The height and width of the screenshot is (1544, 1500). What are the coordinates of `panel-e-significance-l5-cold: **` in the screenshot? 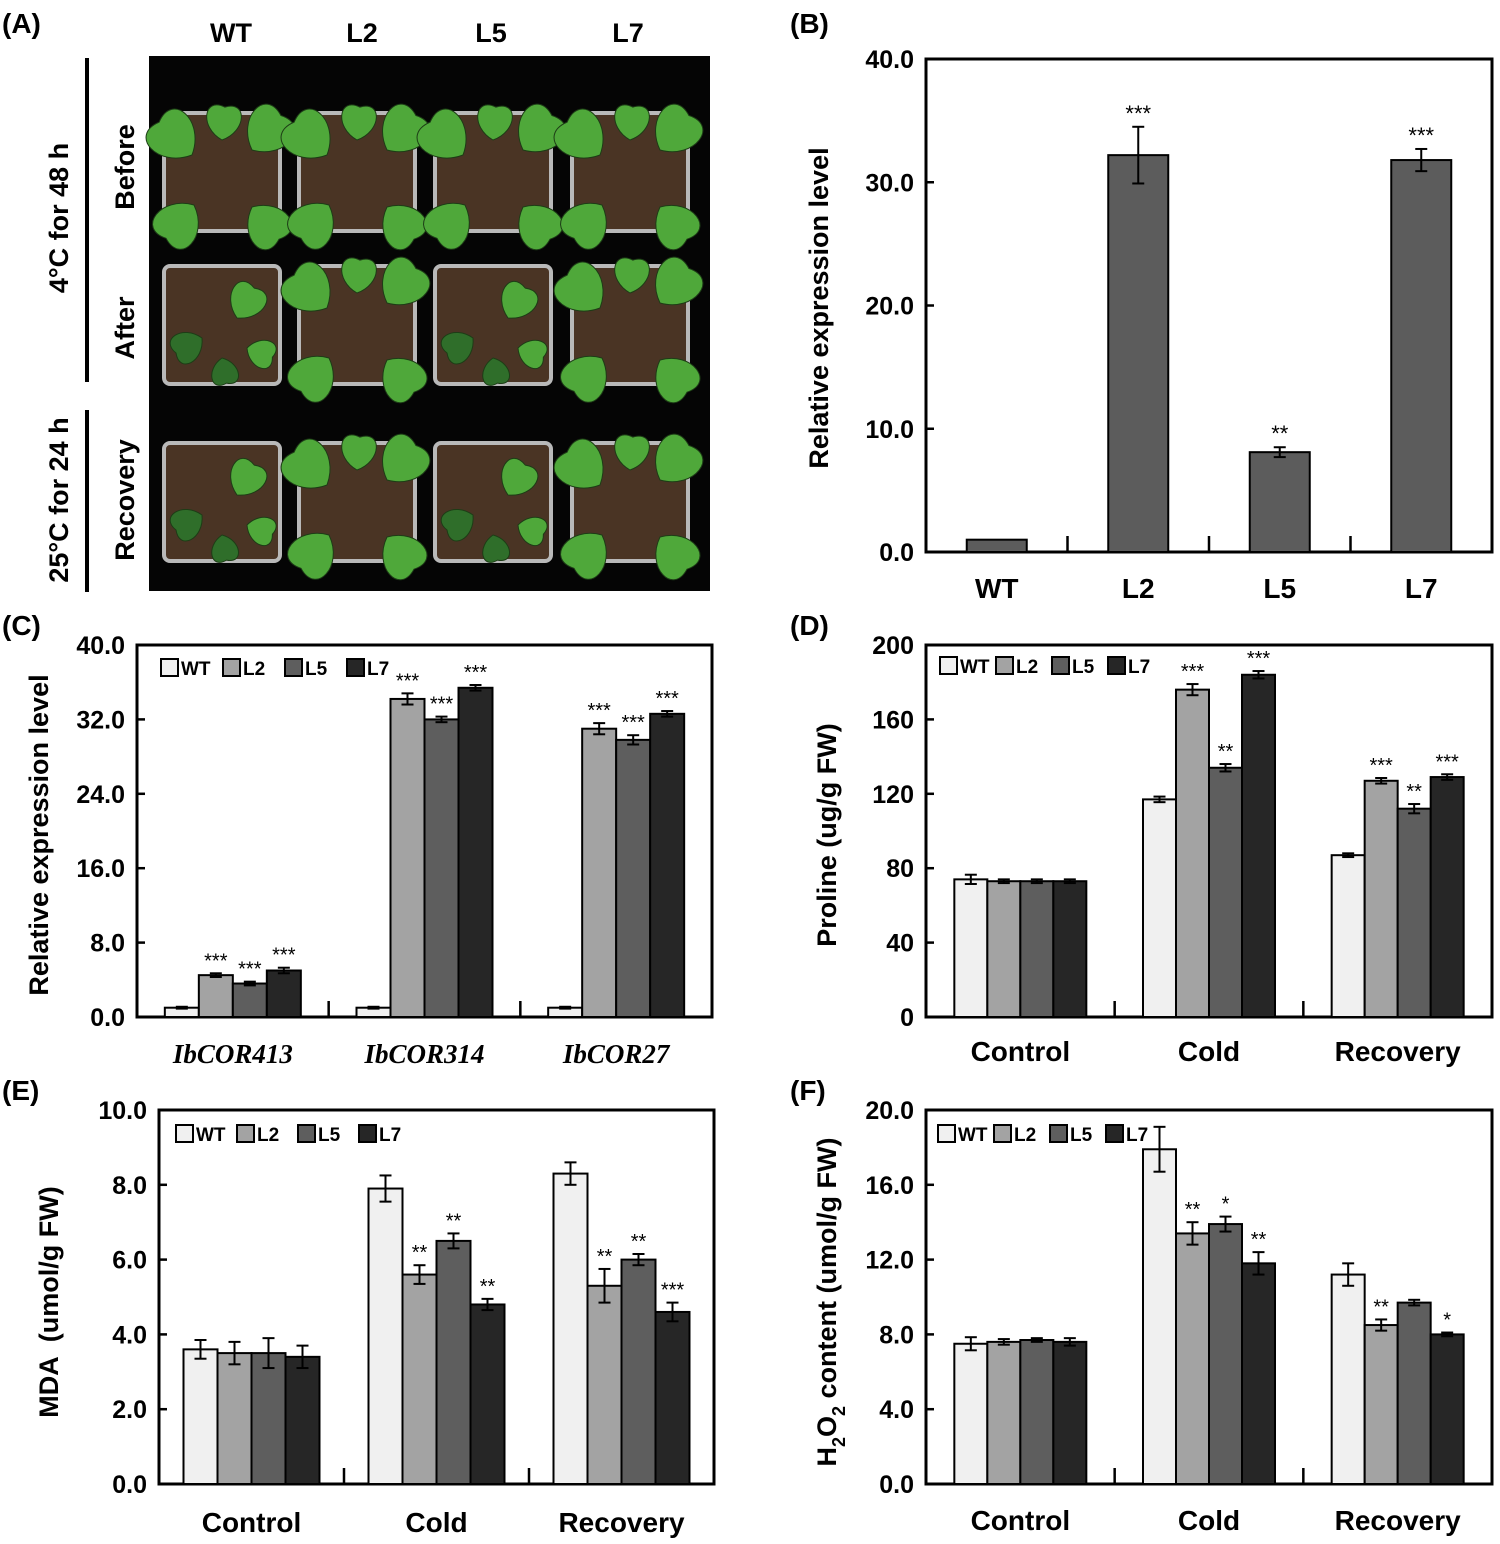 It's located at (454, 1221).